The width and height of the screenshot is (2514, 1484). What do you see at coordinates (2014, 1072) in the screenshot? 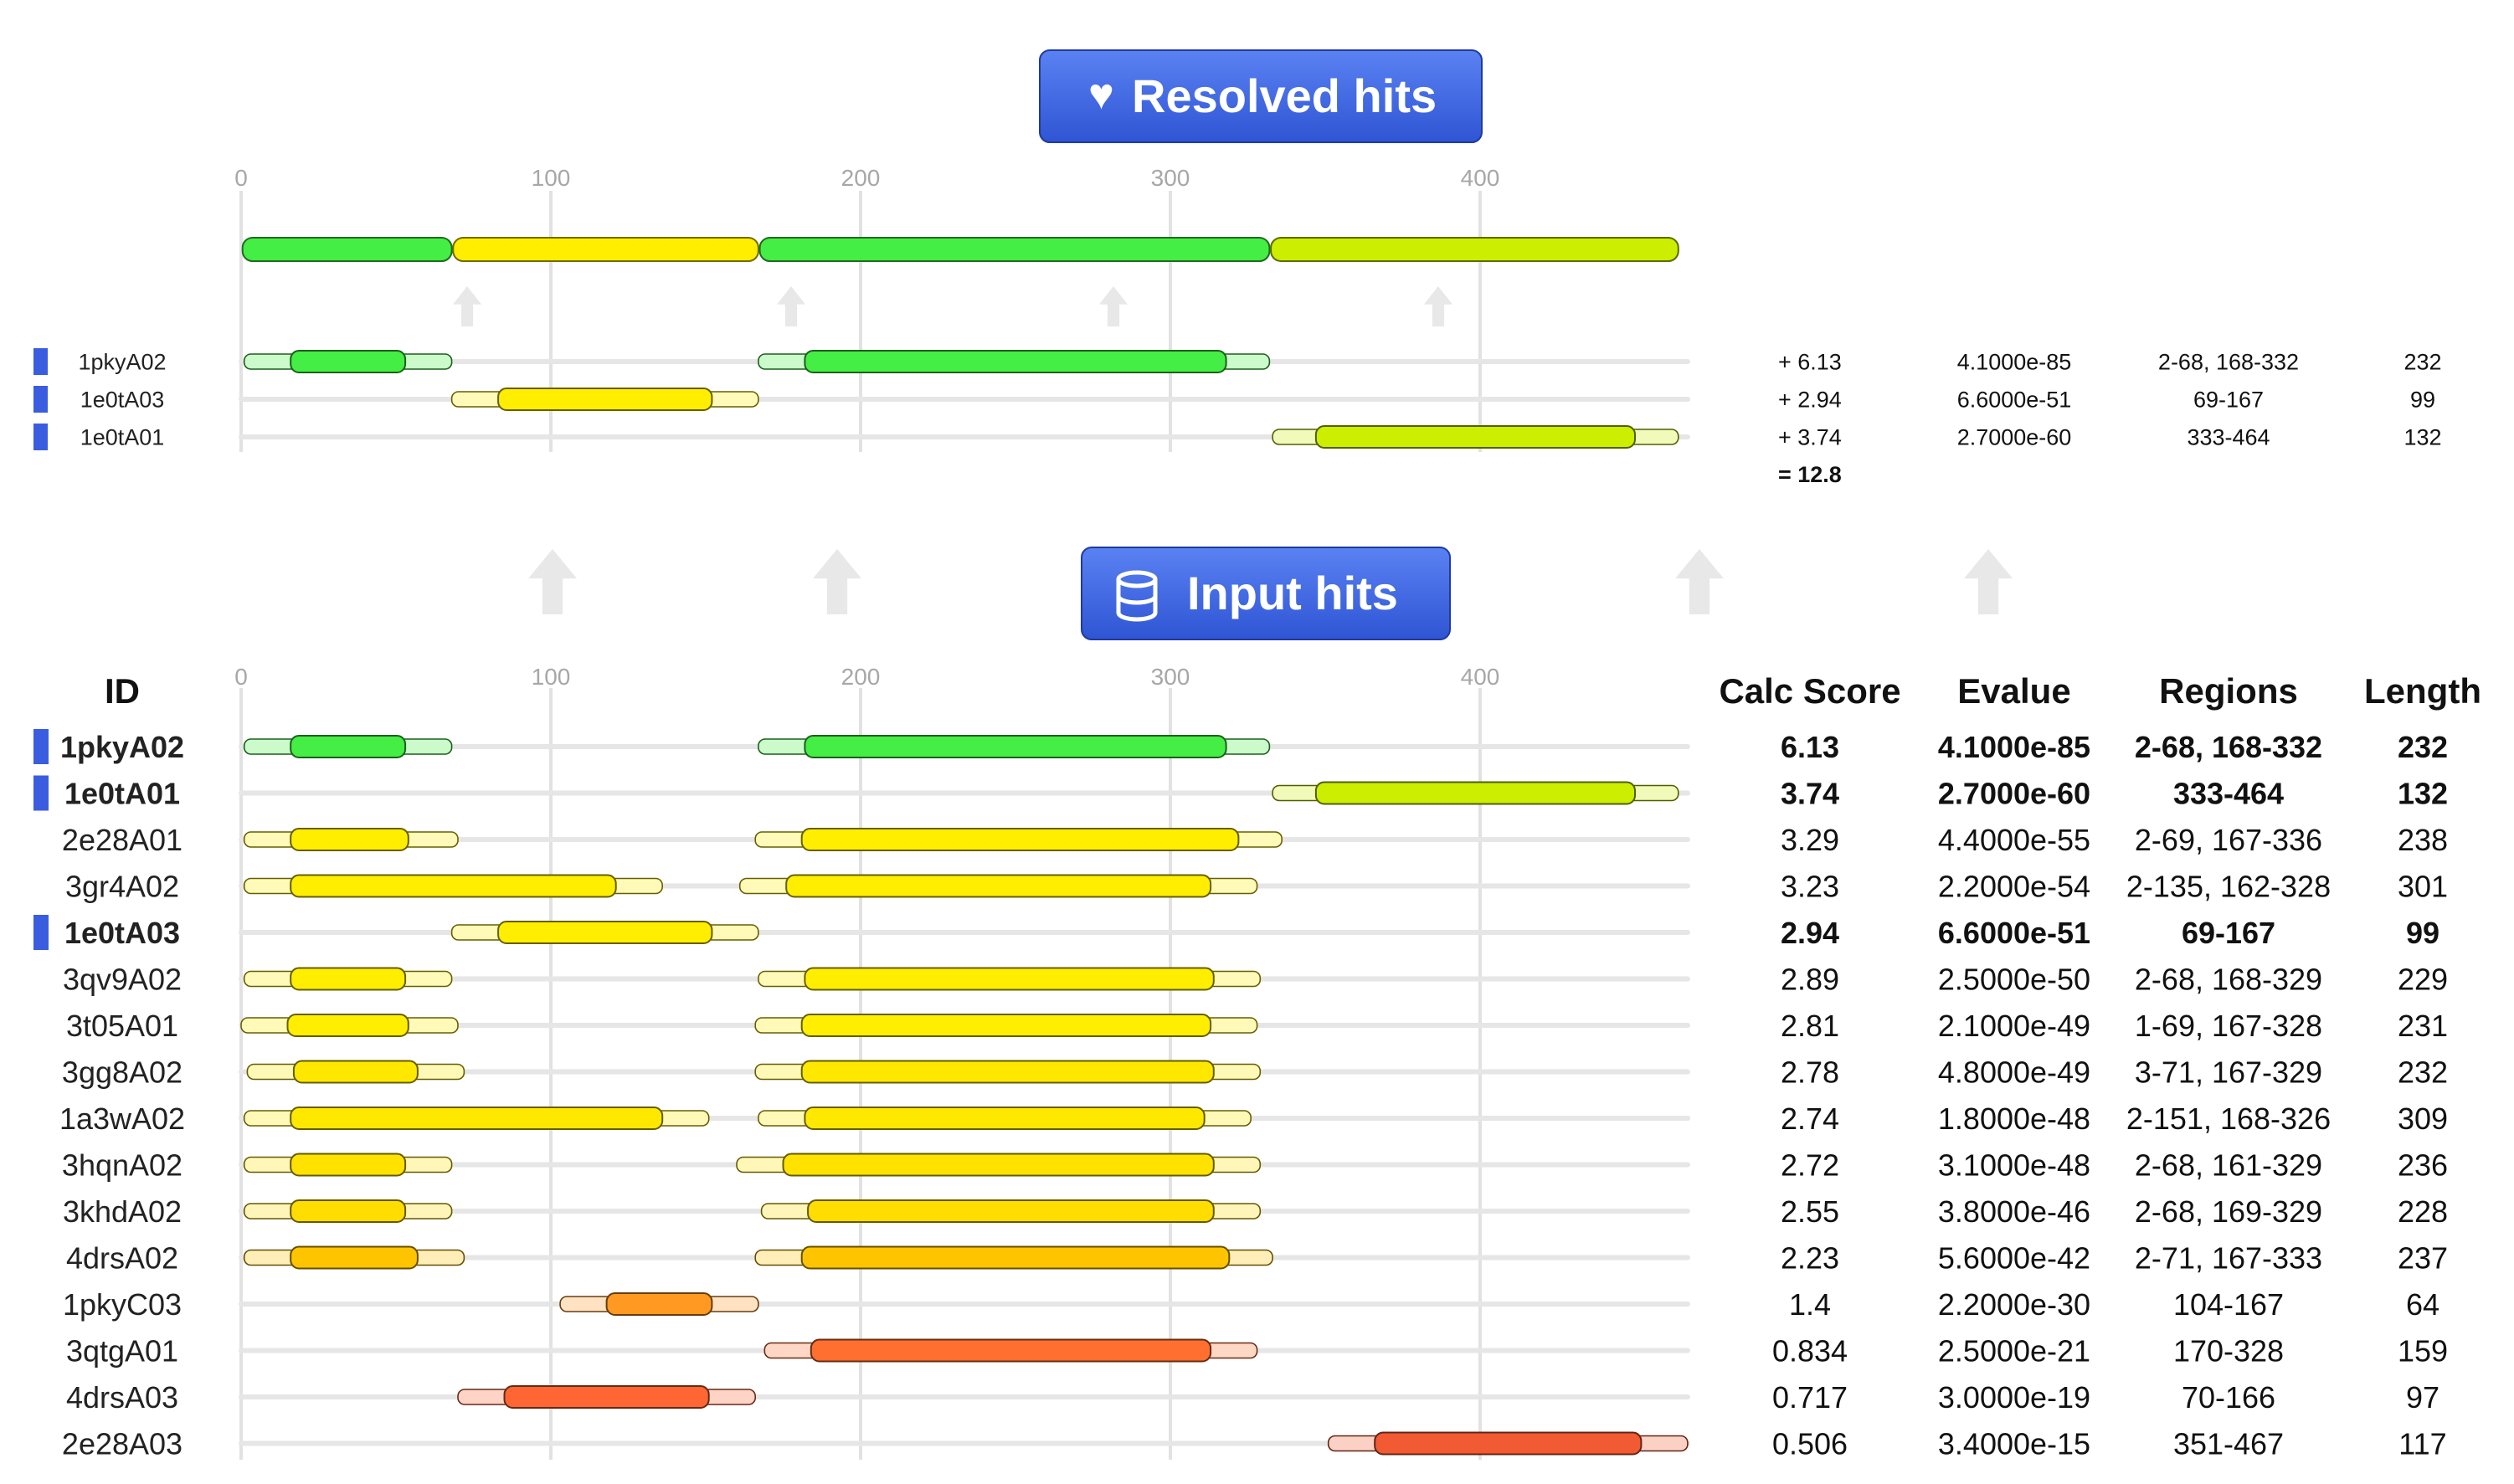
I see `input-hit-evalue: 4.8000e-49` at bounding box center [2014, 1072].